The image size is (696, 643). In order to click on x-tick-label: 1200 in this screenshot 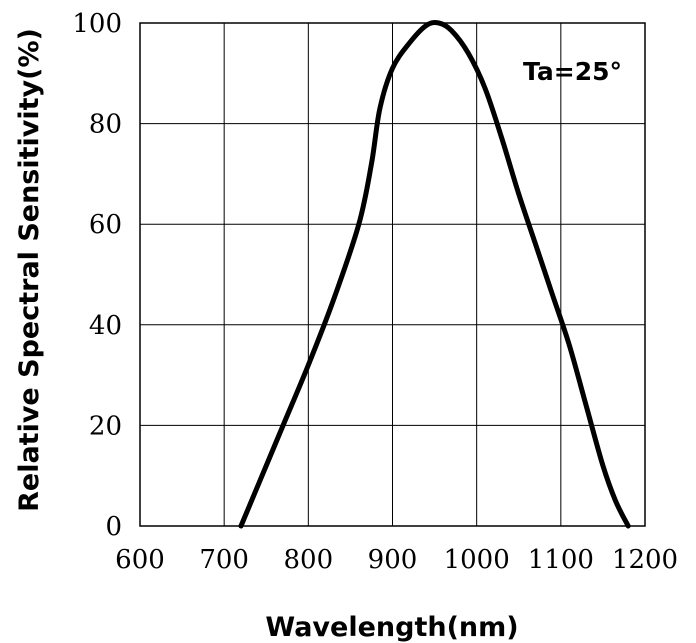, I will do `click(645, 560)`.